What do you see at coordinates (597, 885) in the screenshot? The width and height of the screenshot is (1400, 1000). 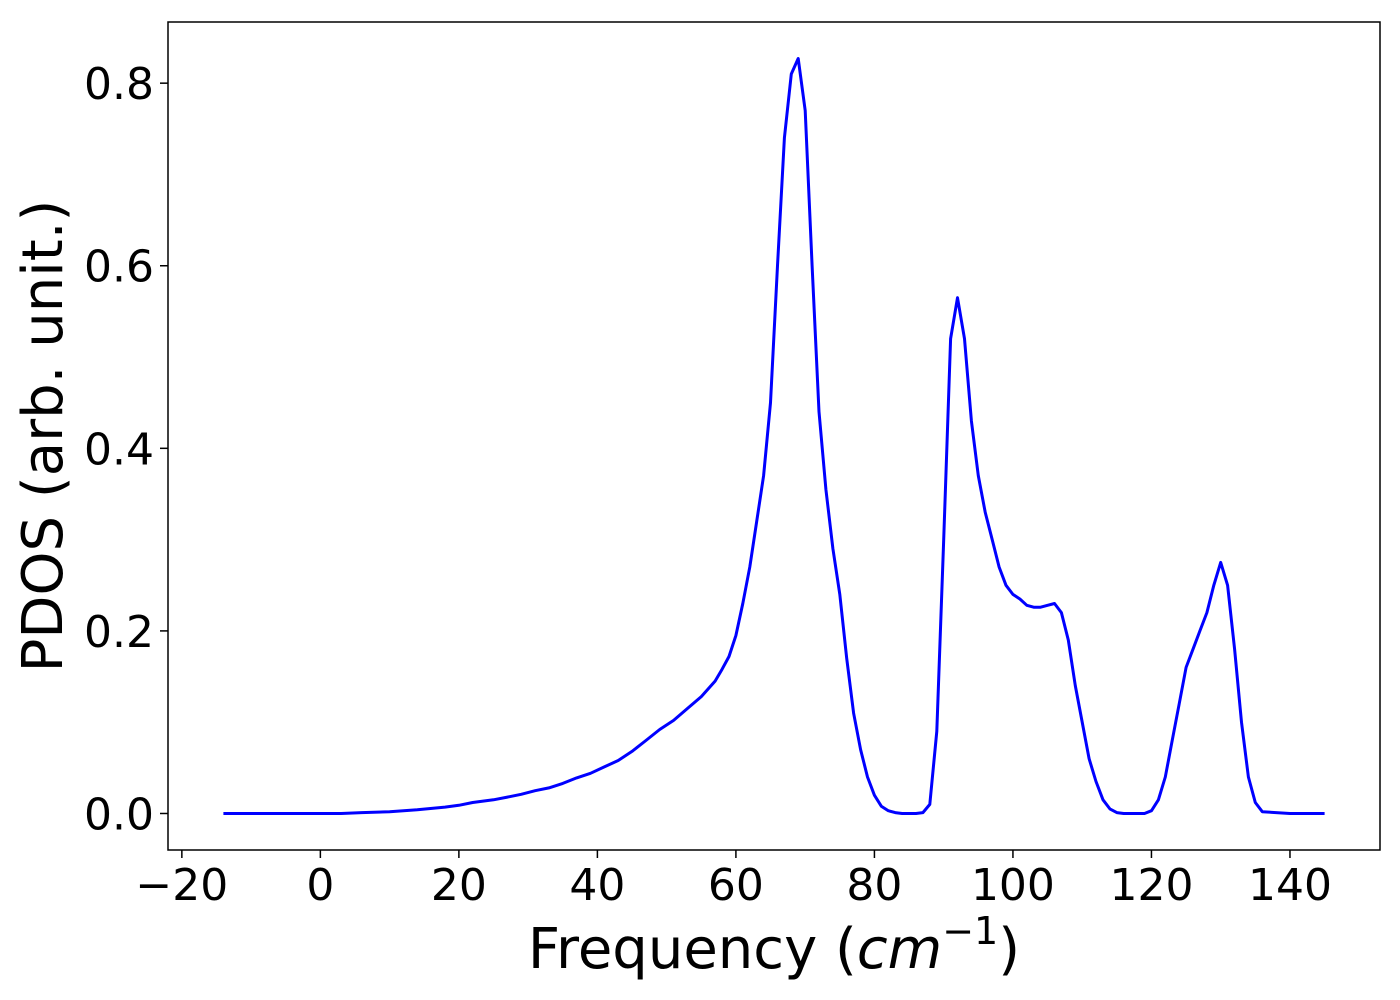 I see `x-tick-label: 40` at bounding box center [597, 885].